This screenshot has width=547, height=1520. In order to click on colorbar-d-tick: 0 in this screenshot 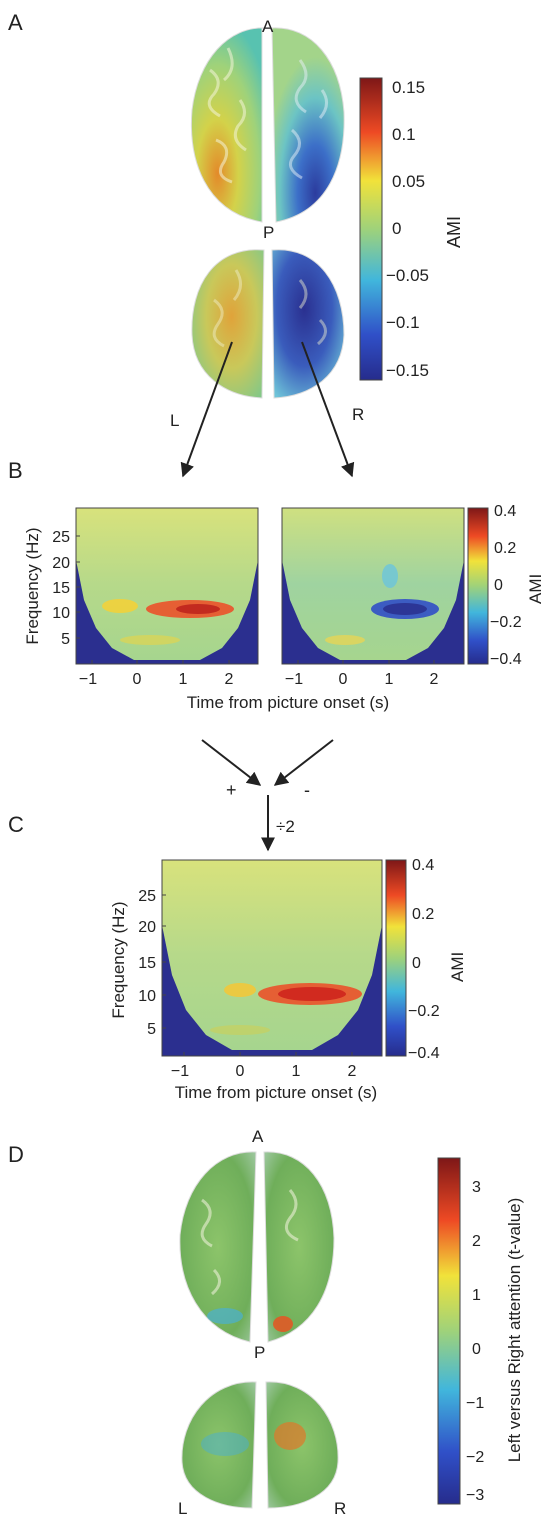, I will do `click(476, 1349)`.